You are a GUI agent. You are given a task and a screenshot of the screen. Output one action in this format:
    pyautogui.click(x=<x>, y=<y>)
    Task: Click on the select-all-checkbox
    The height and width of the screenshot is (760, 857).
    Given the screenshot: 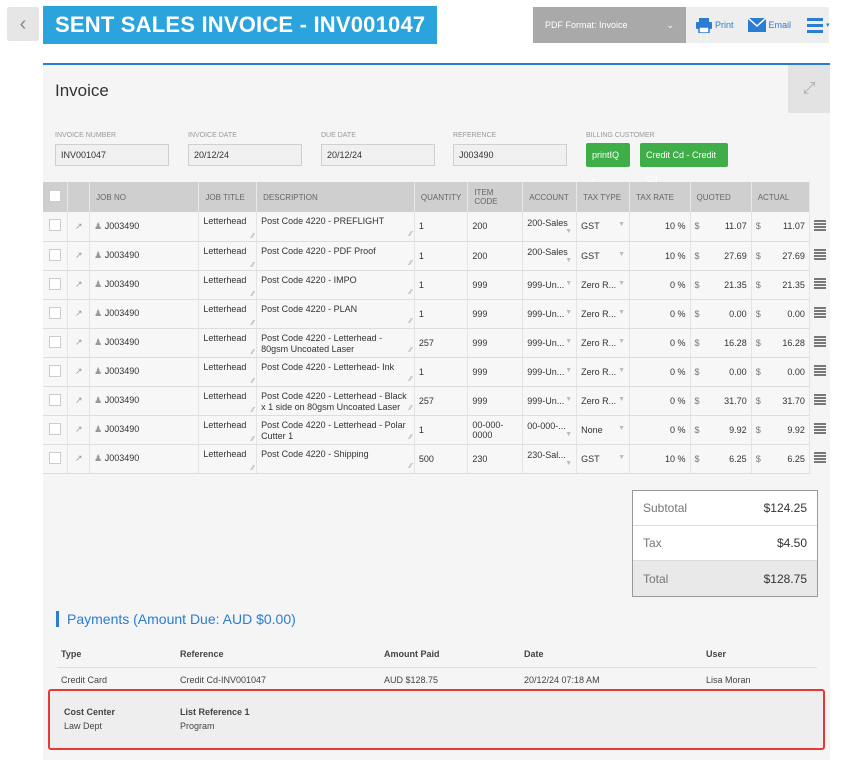 What is the action you would take?
    pyautogui.click(x=55, y=196)
    